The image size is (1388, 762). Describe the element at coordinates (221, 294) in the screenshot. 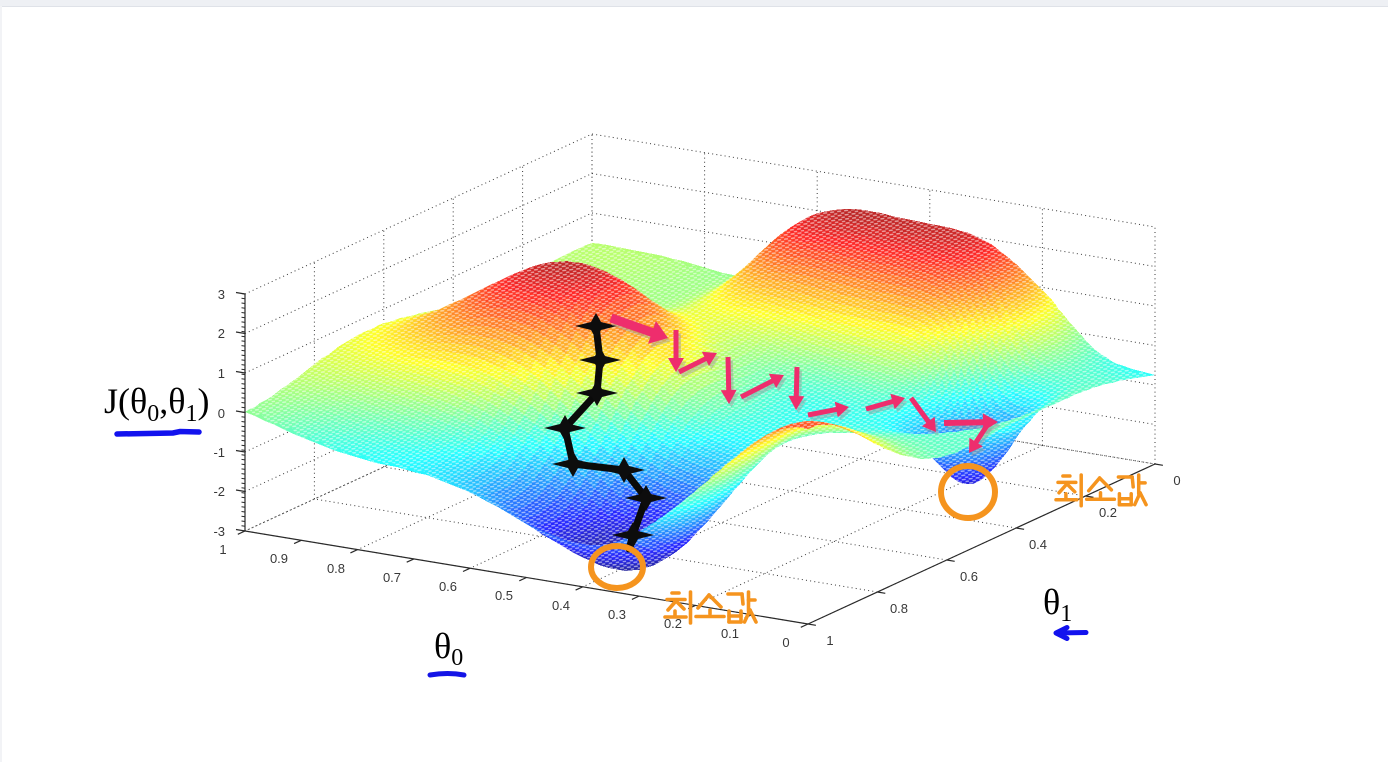

I see `svg-text: 3` at that location.